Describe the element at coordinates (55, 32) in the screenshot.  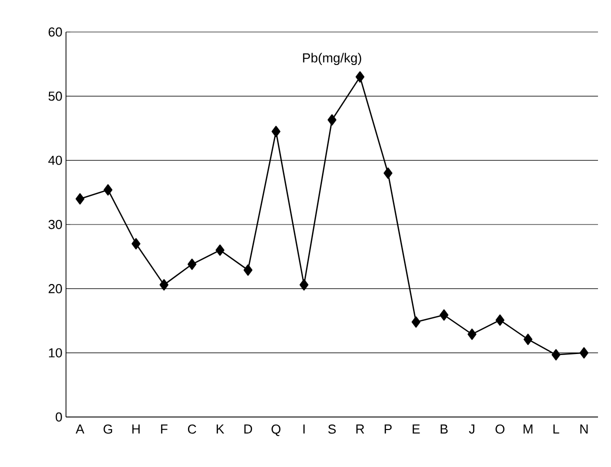
I see `y-tick-label: 60` at that location.